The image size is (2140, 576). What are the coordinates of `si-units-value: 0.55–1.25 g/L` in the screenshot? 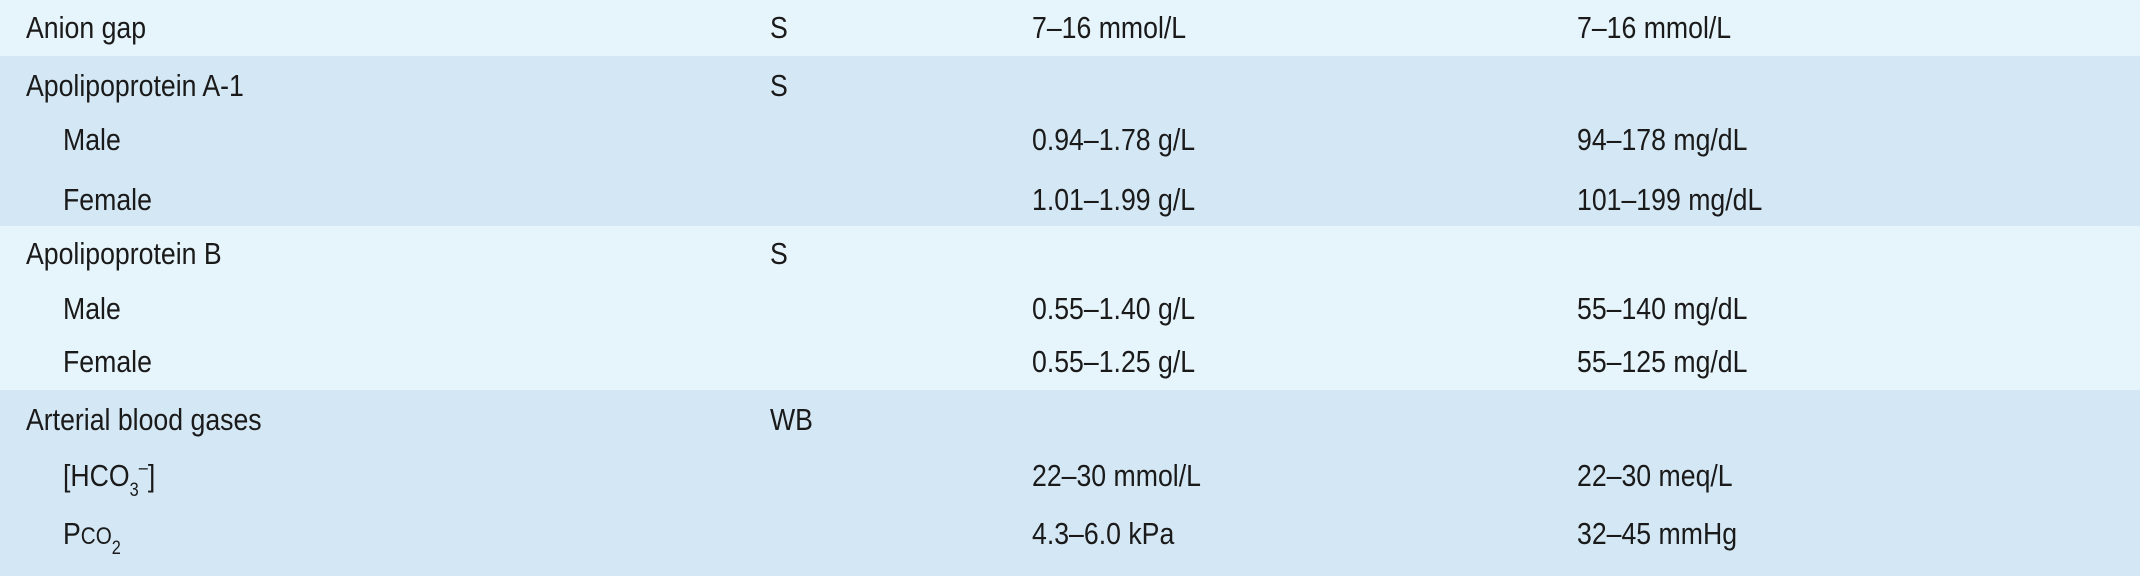 It's located at (1114, 361).